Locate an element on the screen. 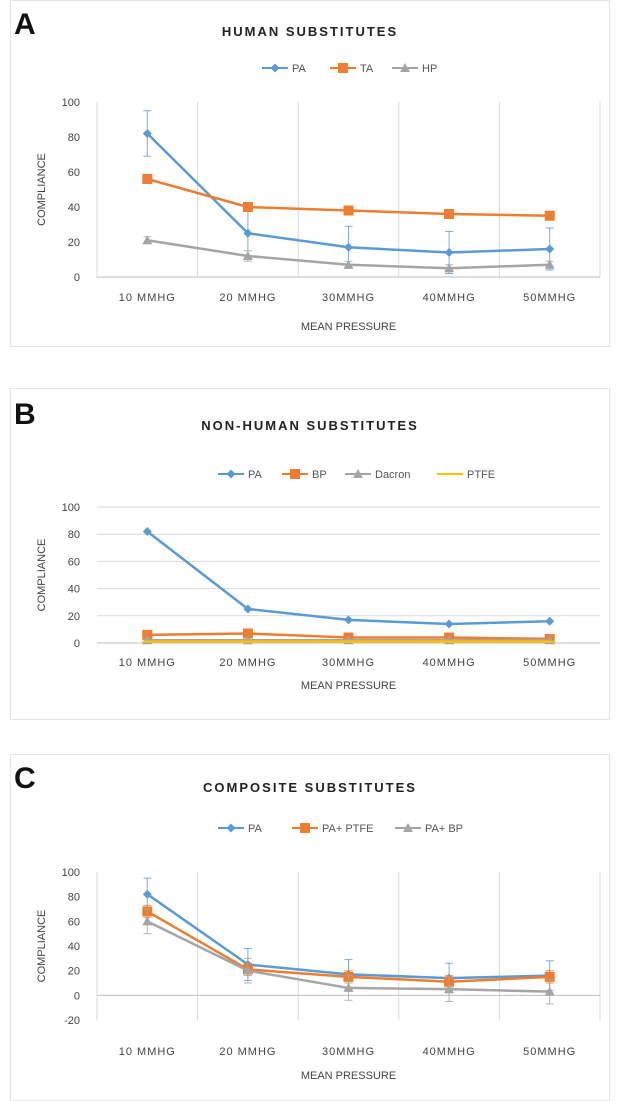 The width and height of the screenshot is (620, 1101). legend-label: TA is located at coordinates (367, 69).